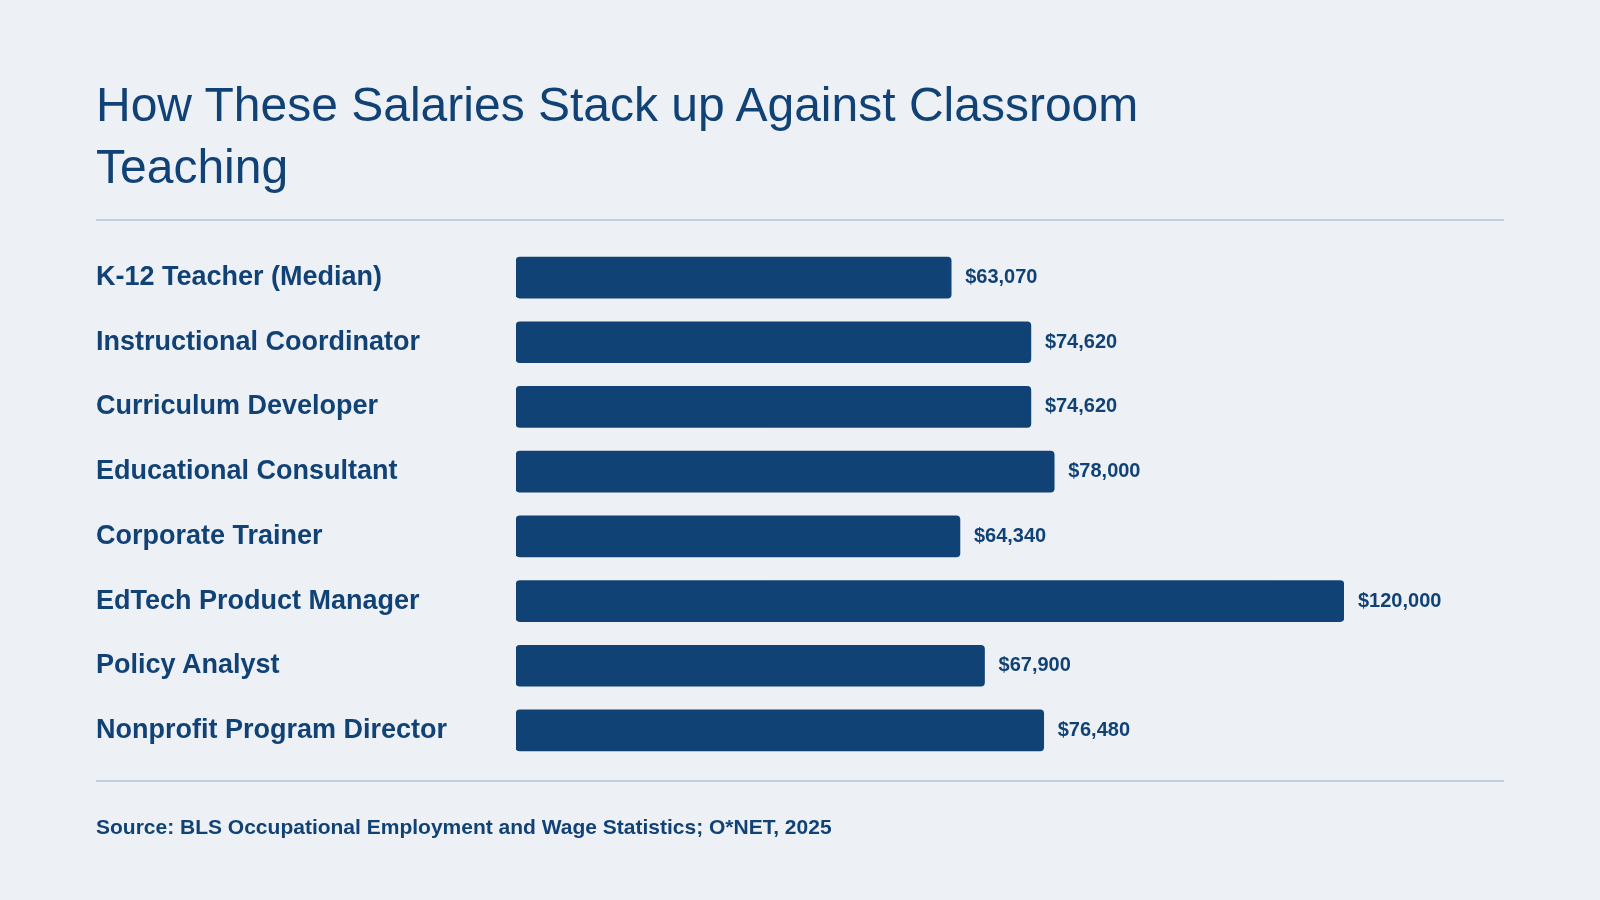 The image size is (1600, 900). I want to click on y-tick-label: Nonprofit Program Director, so click(272, 728).